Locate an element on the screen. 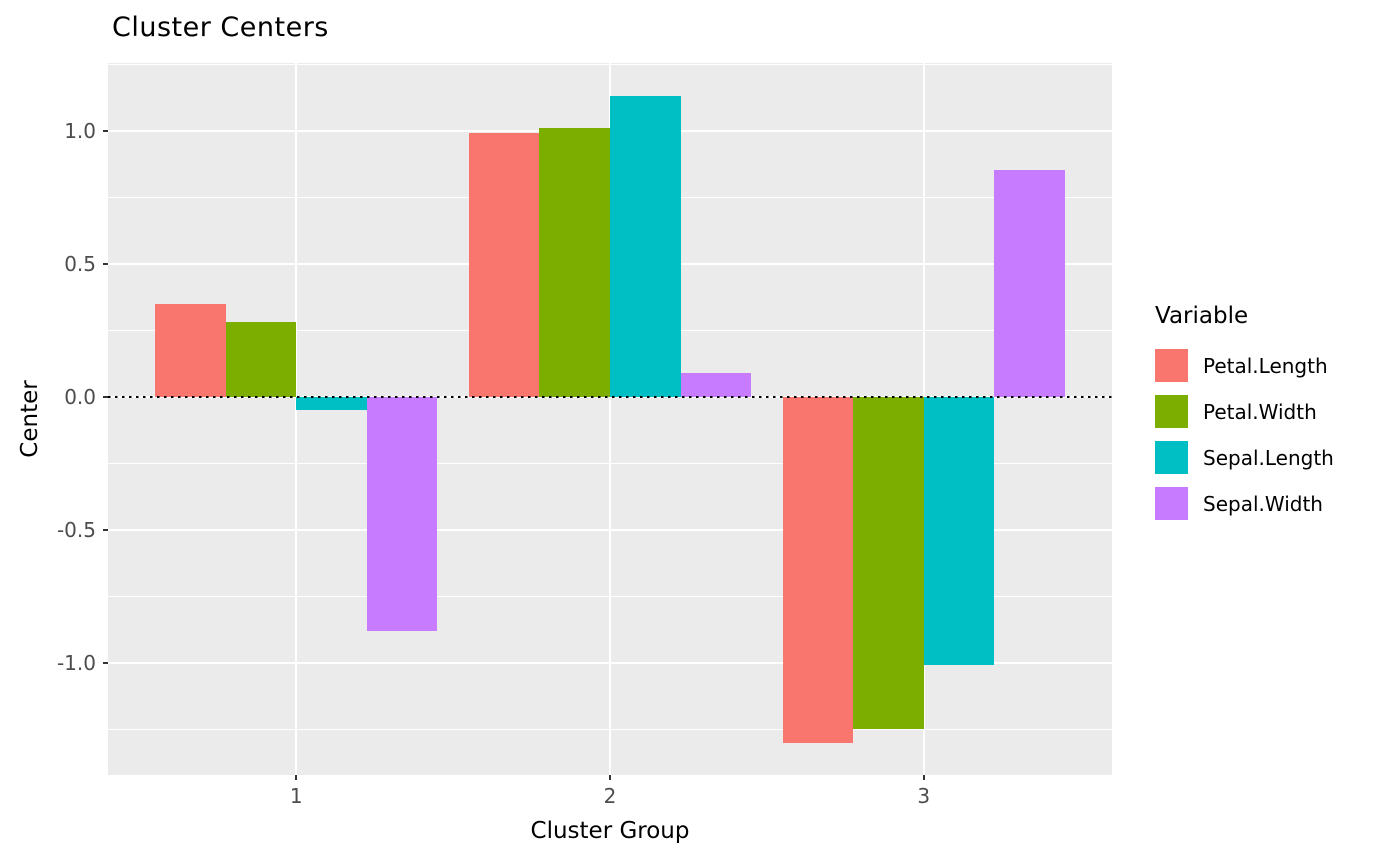 The height and width of the screenshot is (865, 1400). zero-reference-line is located at coordinates (610, 396).